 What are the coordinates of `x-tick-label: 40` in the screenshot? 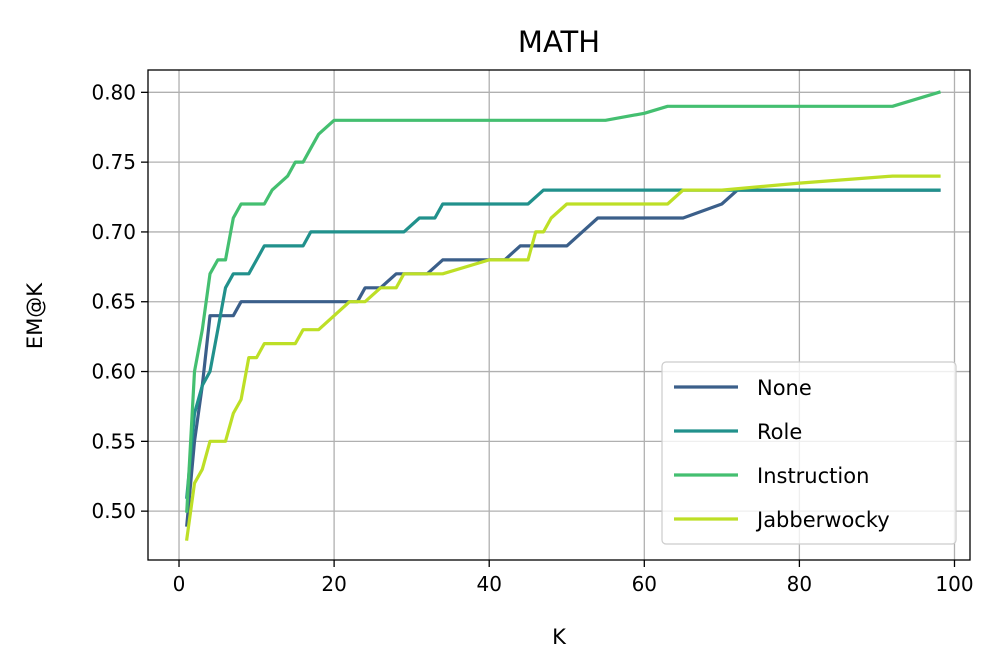 It's located at (488, 584).